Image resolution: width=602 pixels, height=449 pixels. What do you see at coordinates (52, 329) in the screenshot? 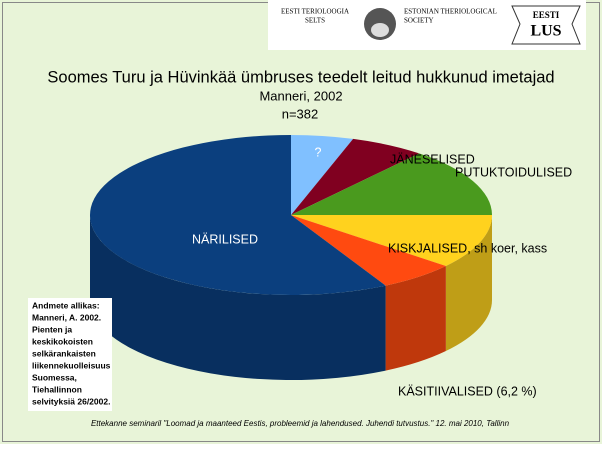
I see `source-line: Pienten ja` at bounding box center [52, 329].